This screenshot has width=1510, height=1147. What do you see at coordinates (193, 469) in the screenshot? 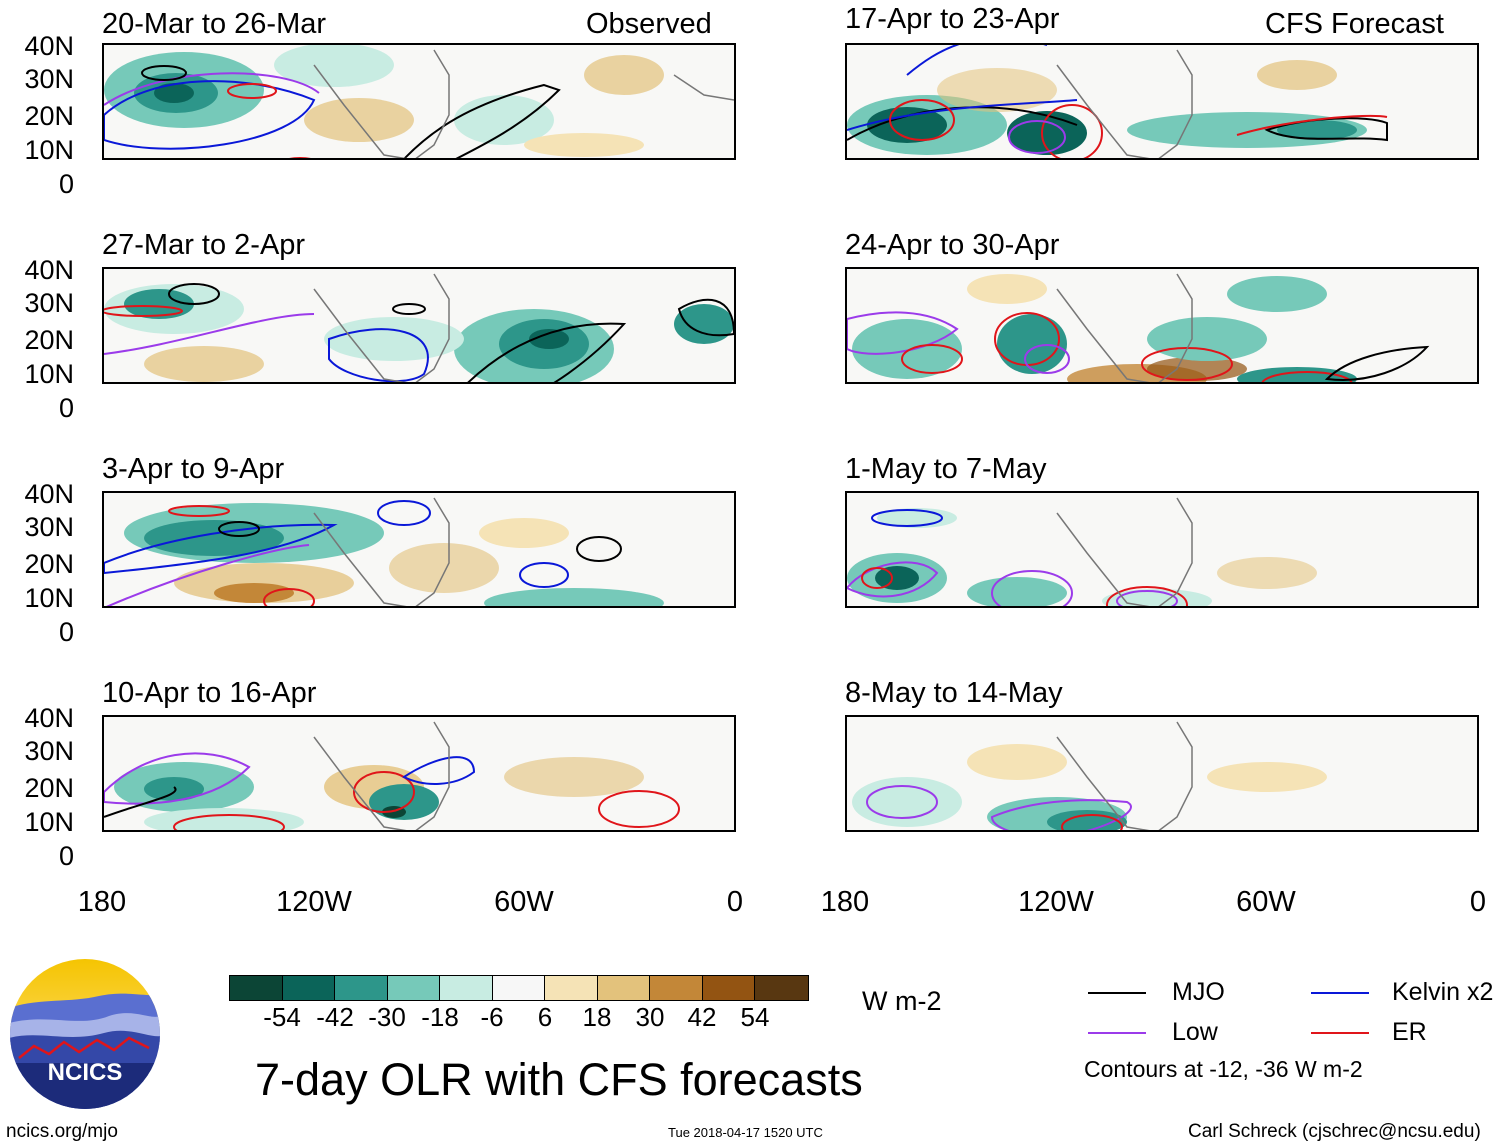
I see `panel-title-obs-3: 3-Apr to 9-Apr` at bounding box center [193, 469].